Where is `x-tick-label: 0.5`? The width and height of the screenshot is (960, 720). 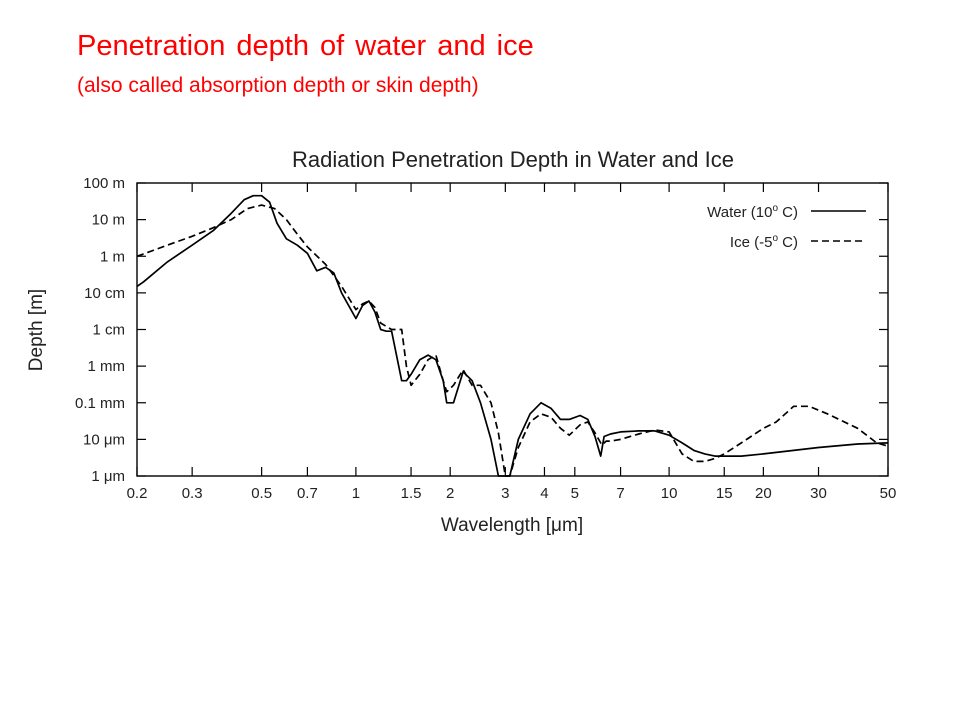 x-tick-label: 0.5 is located at coordinates (261, 493).